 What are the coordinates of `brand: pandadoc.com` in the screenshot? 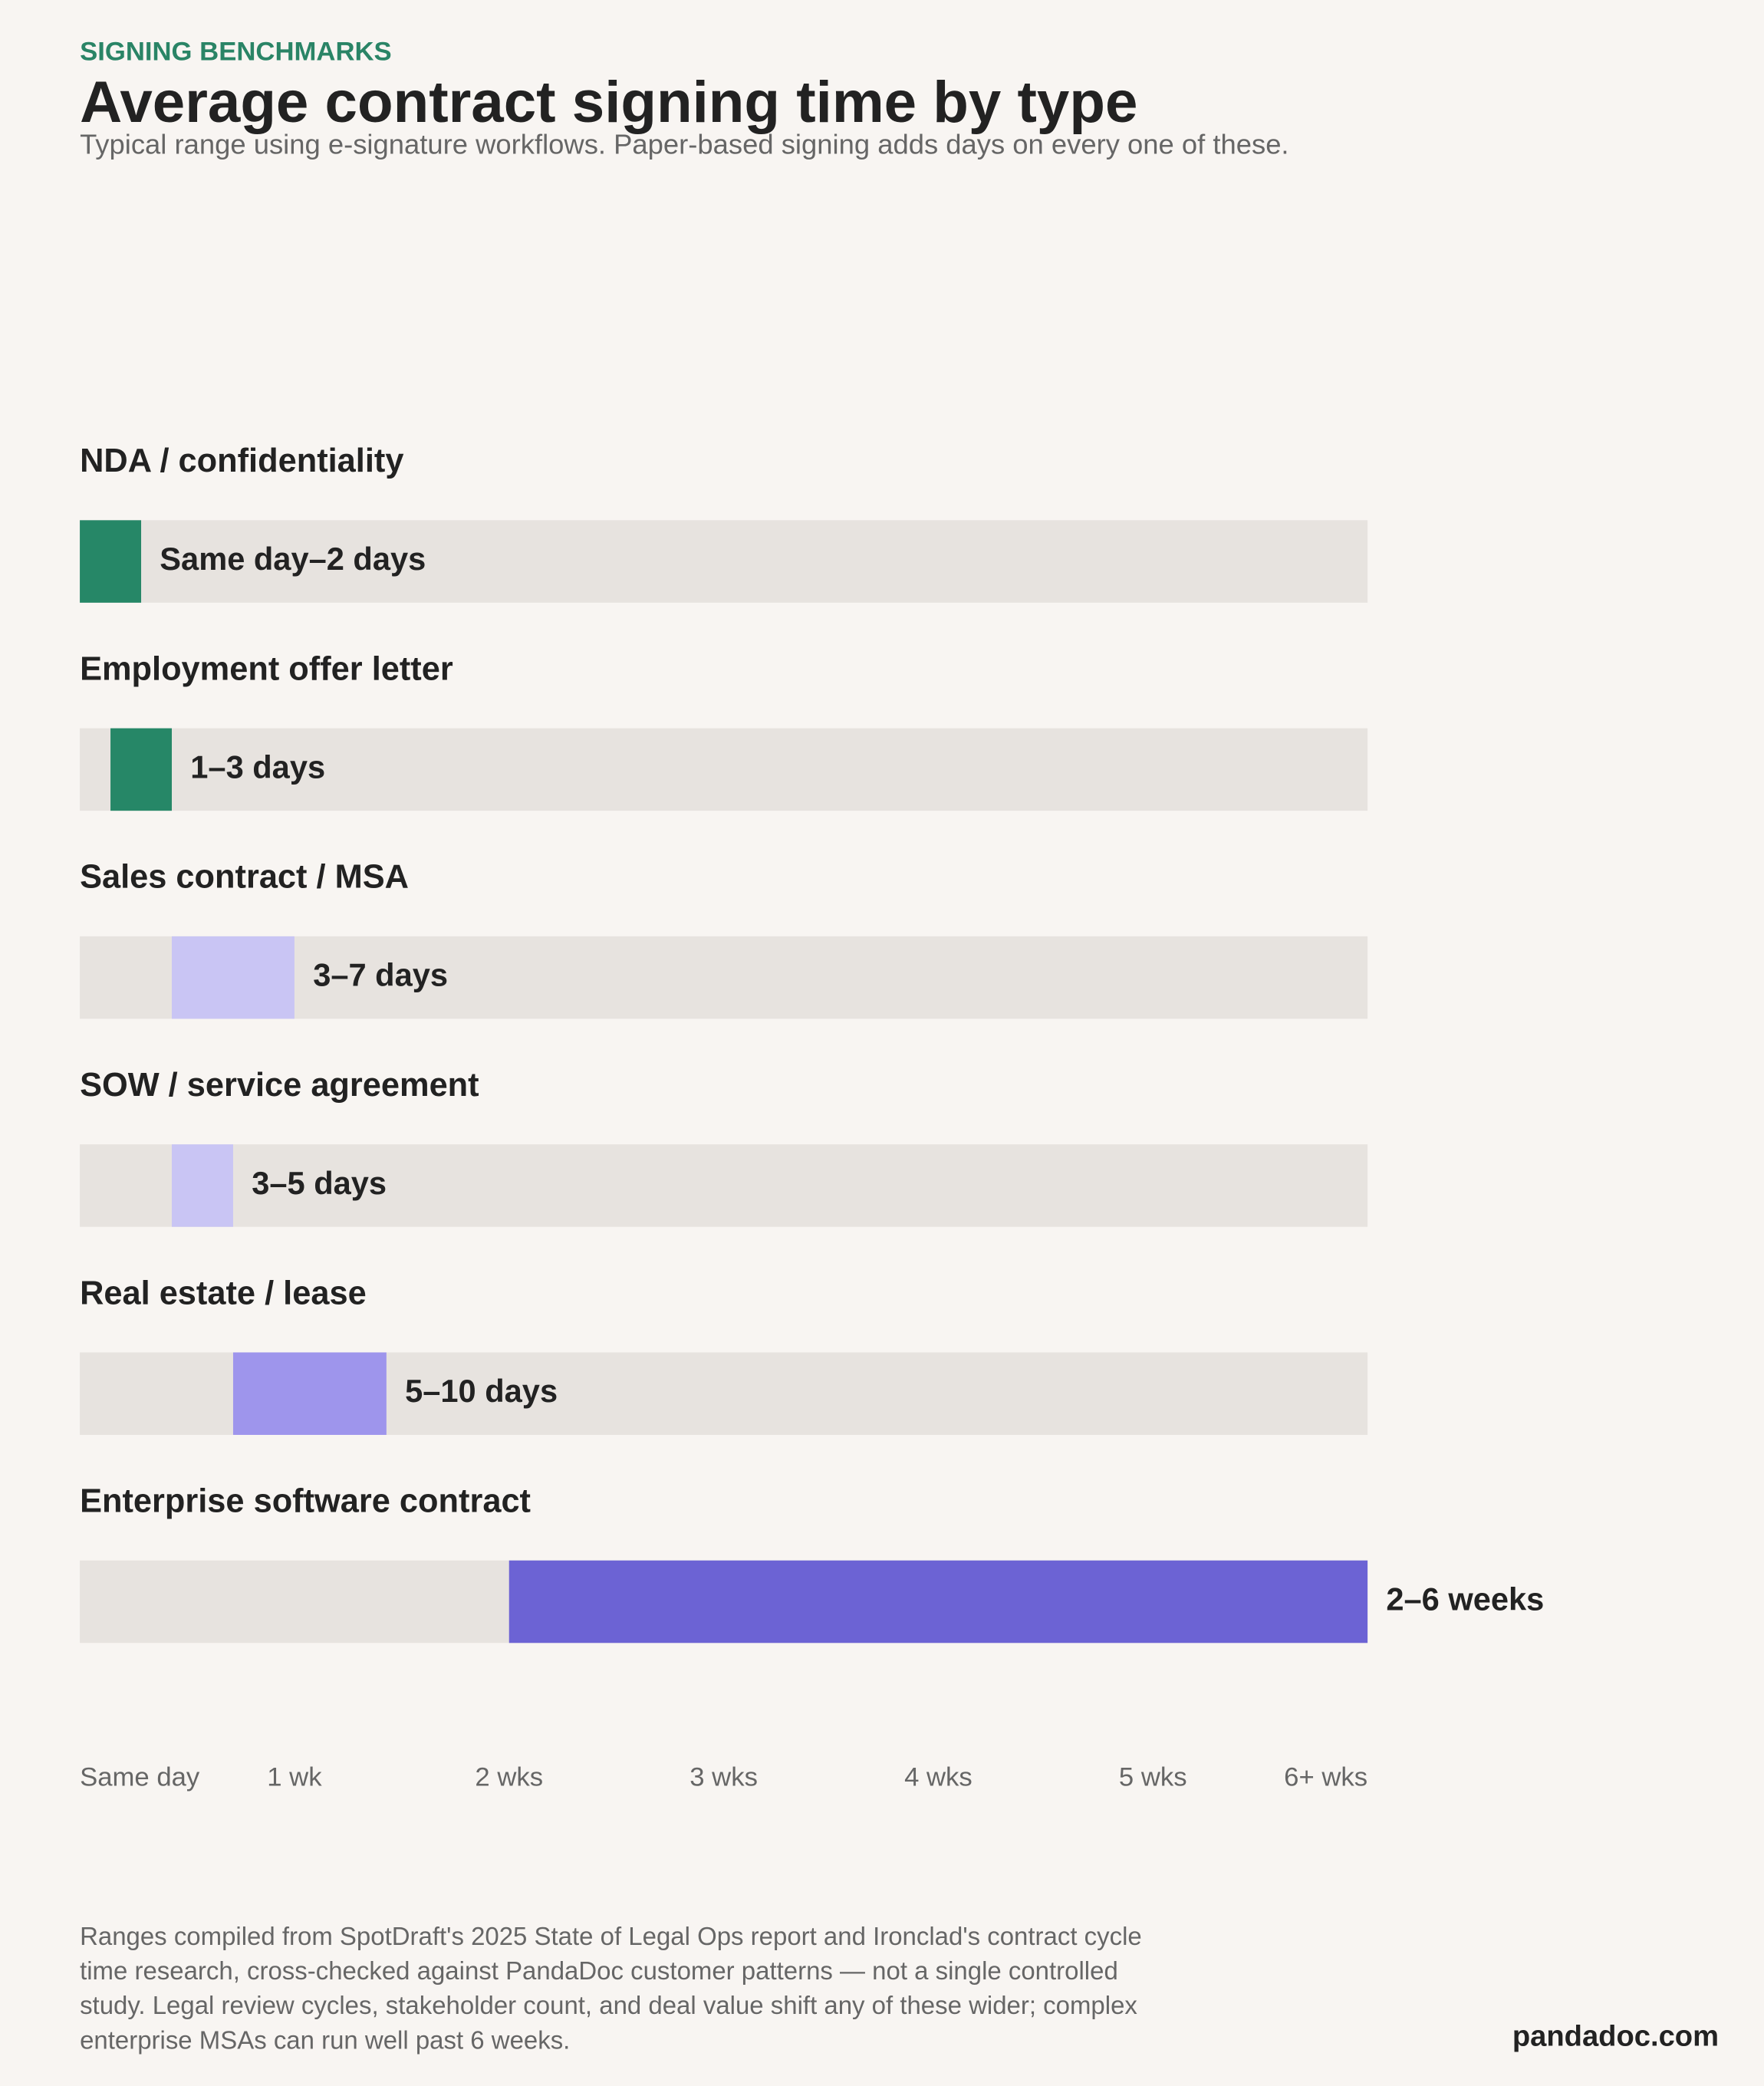 It's located at (1615, 2036).